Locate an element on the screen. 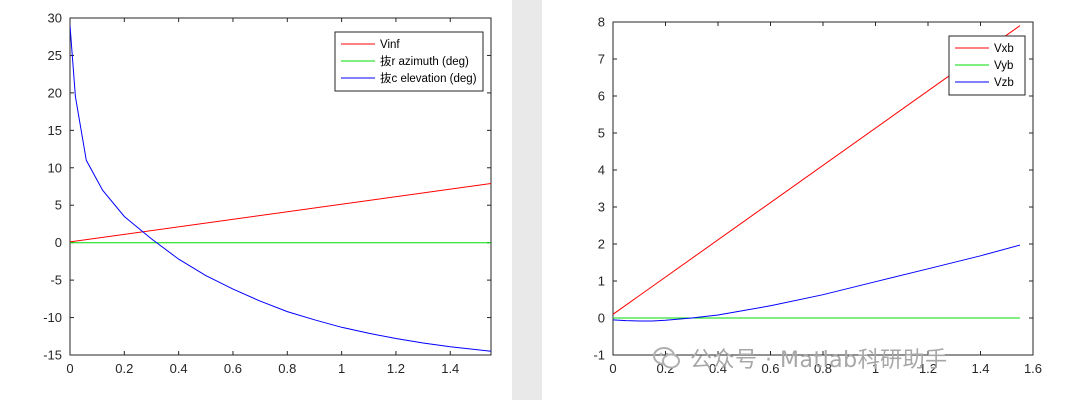 This screenshot has height=400, width=1080. y-tick-label: 8 is located at coordinates (601, 22).